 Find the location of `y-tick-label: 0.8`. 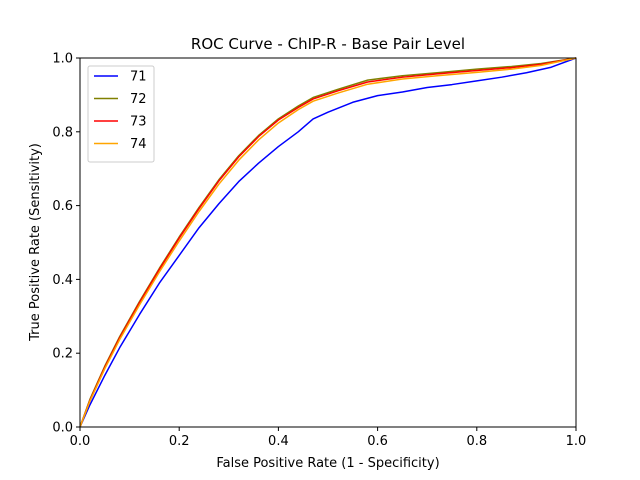

y-tick-label: 0.8 is located at coordinates (62, 132).